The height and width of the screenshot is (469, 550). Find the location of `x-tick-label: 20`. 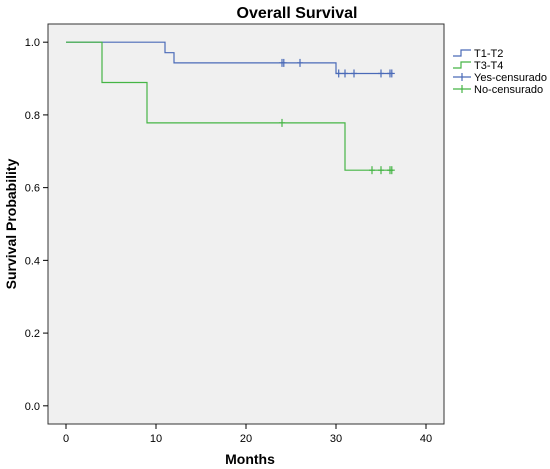

x-tick-label: 20 is located at coordinates (246, 439).